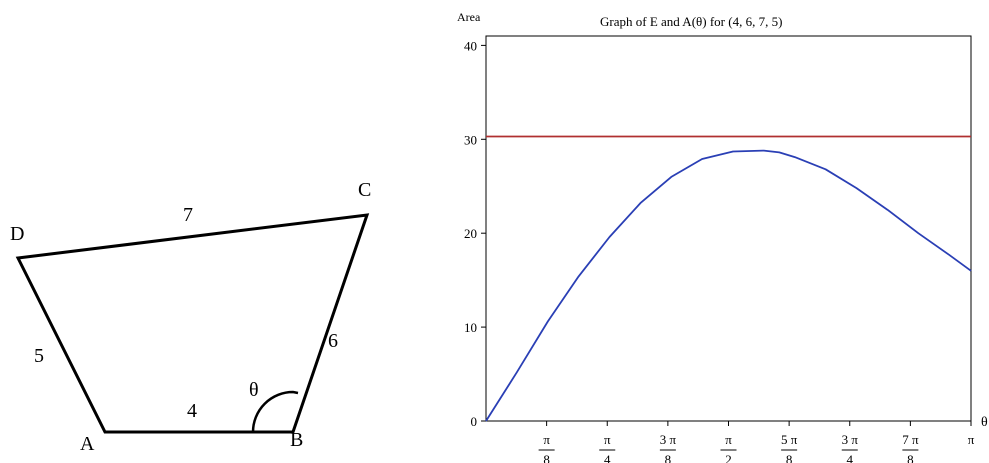 The height and width of the screenshot is (463, 989). What do you see at coordinates (984, 422) in the screenshot?
I see `x-axis-label: θ` at bounding box center [984, 422].